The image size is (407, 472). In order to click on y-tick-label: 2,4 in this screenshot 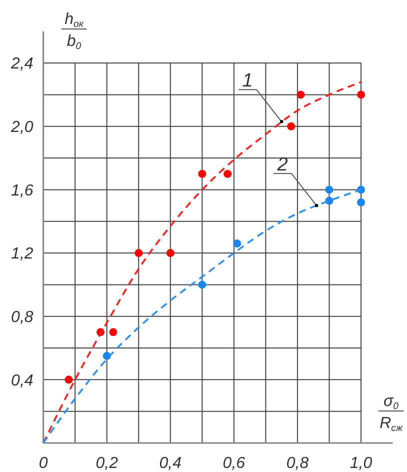, I will do `click(22, 64)`.